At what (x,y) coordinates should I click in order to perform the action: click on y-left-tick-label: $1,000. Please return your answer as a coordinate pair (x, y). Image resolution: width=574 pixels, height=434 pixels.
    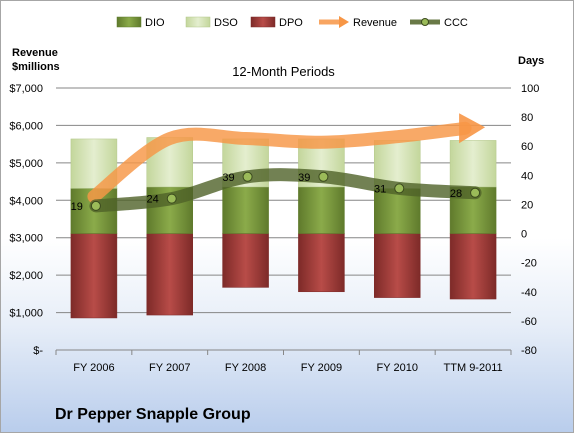
    Looking at the image, I should click on (26, 314).